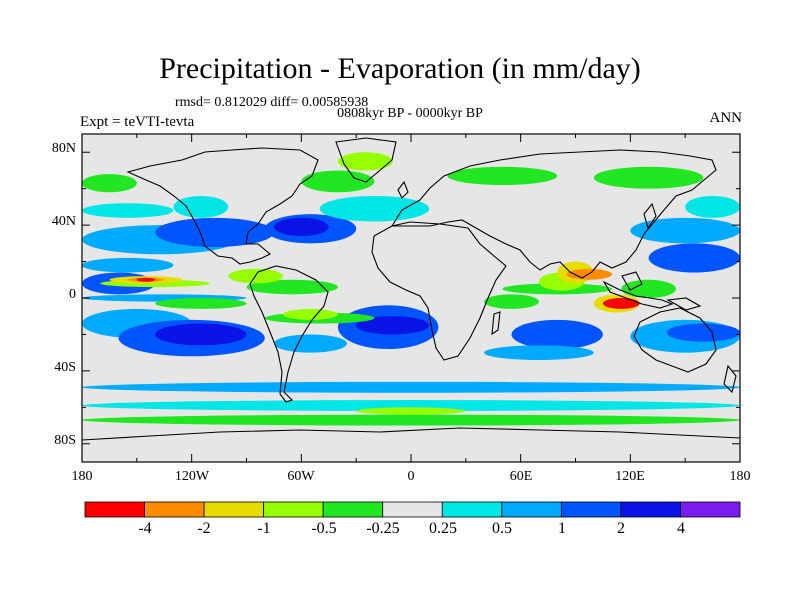  I want to click on colorbar, so click(412, 509).